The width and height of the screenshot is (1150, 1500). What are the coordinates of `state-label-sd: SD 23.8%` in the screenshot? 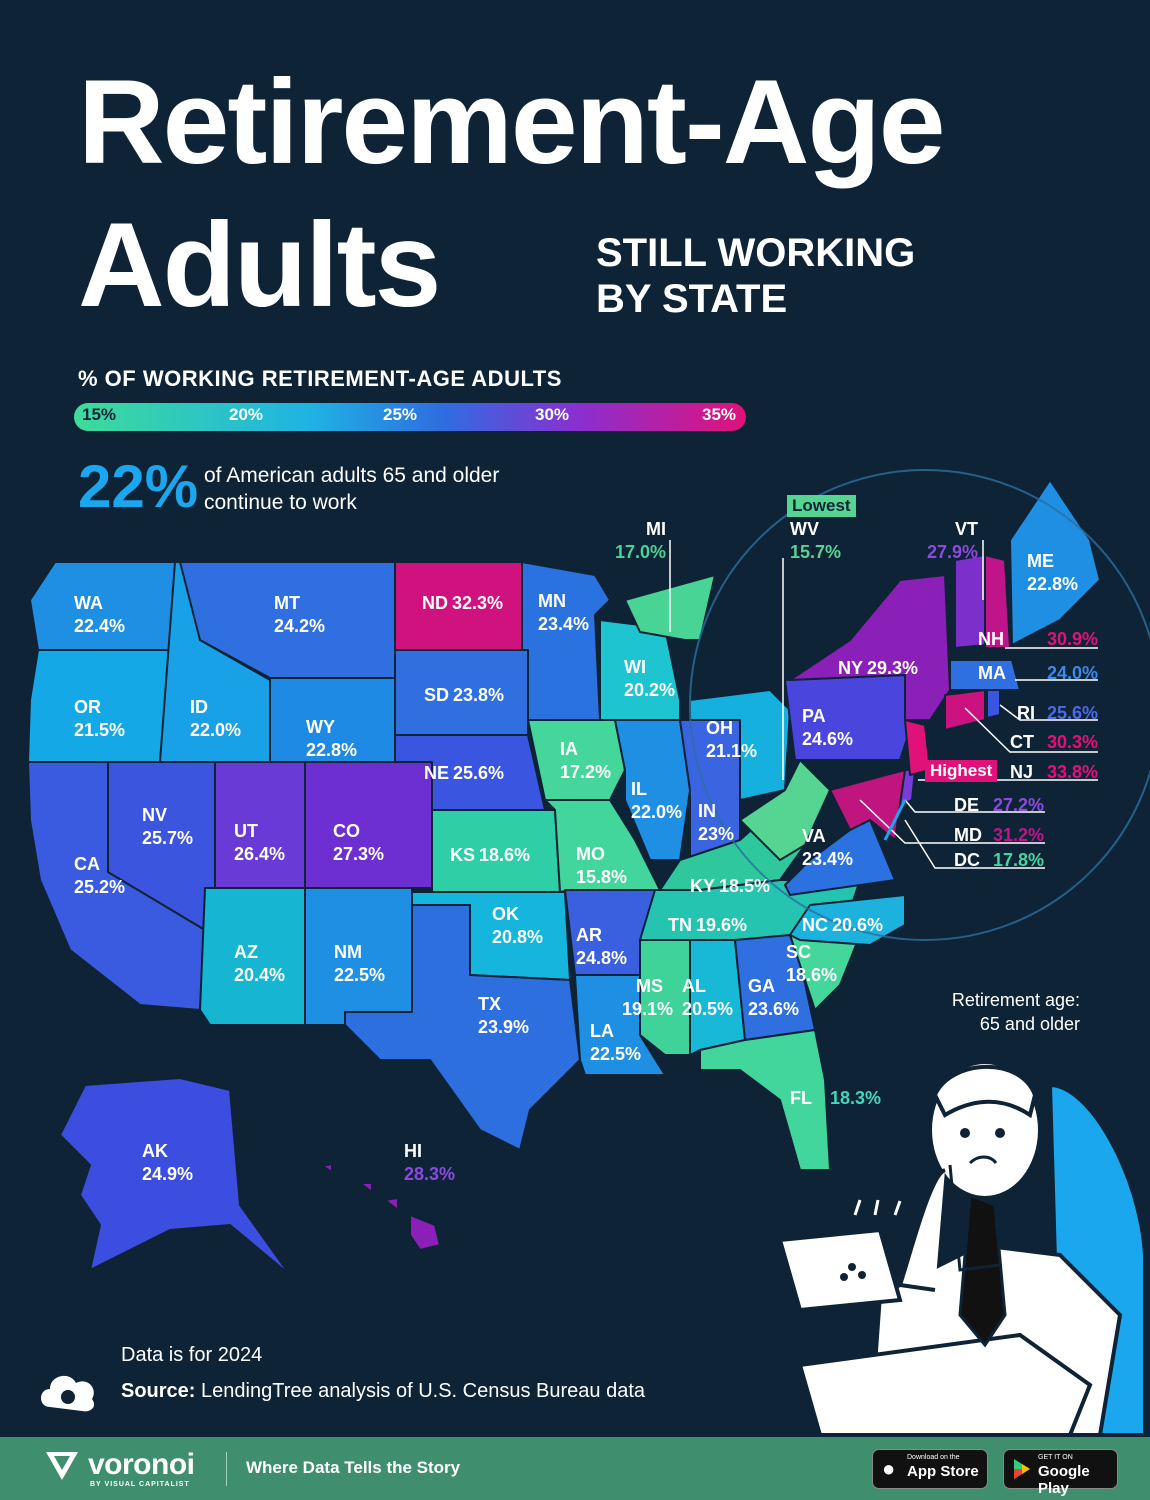 It's located at (464, 695).